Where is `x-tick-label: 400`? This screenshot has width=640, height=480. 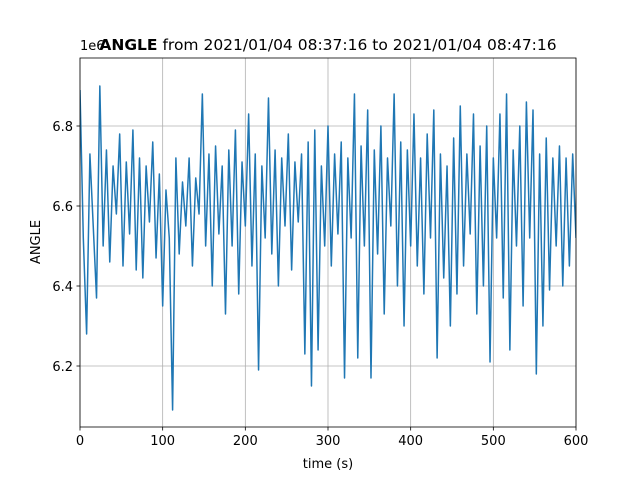
x-tick-label: 400 is located at coordinates (410, 441).